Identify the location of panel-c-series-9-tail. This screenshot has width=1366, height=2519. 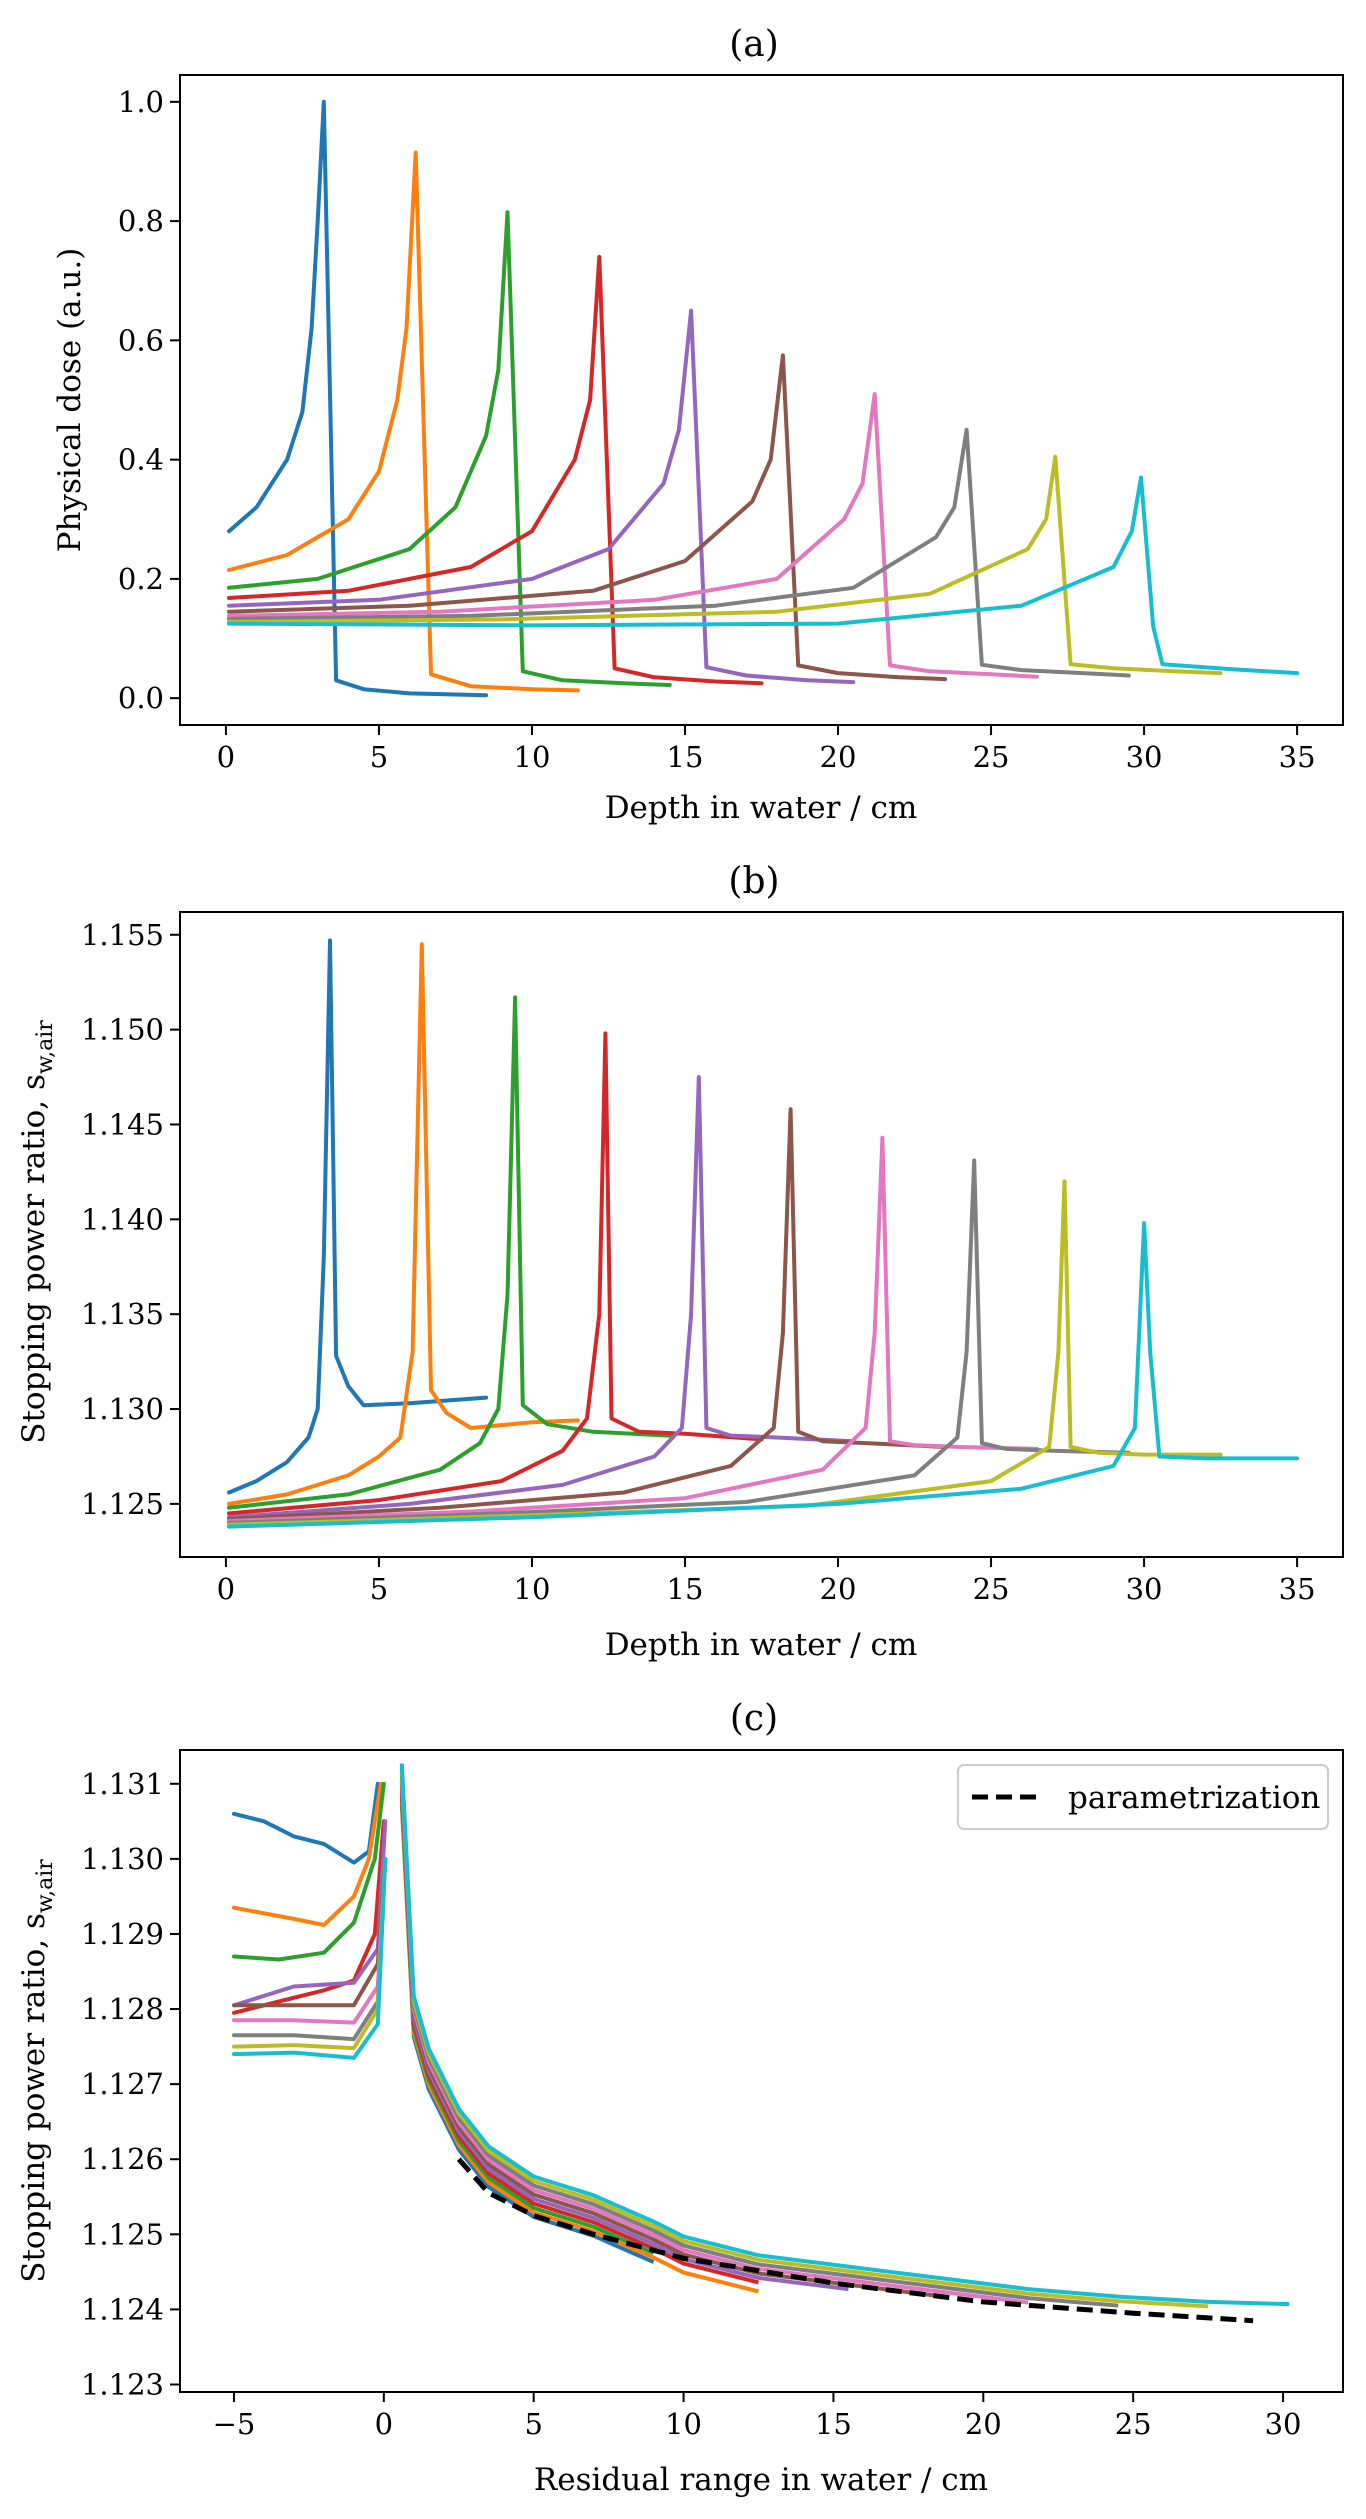
(804, 2038).